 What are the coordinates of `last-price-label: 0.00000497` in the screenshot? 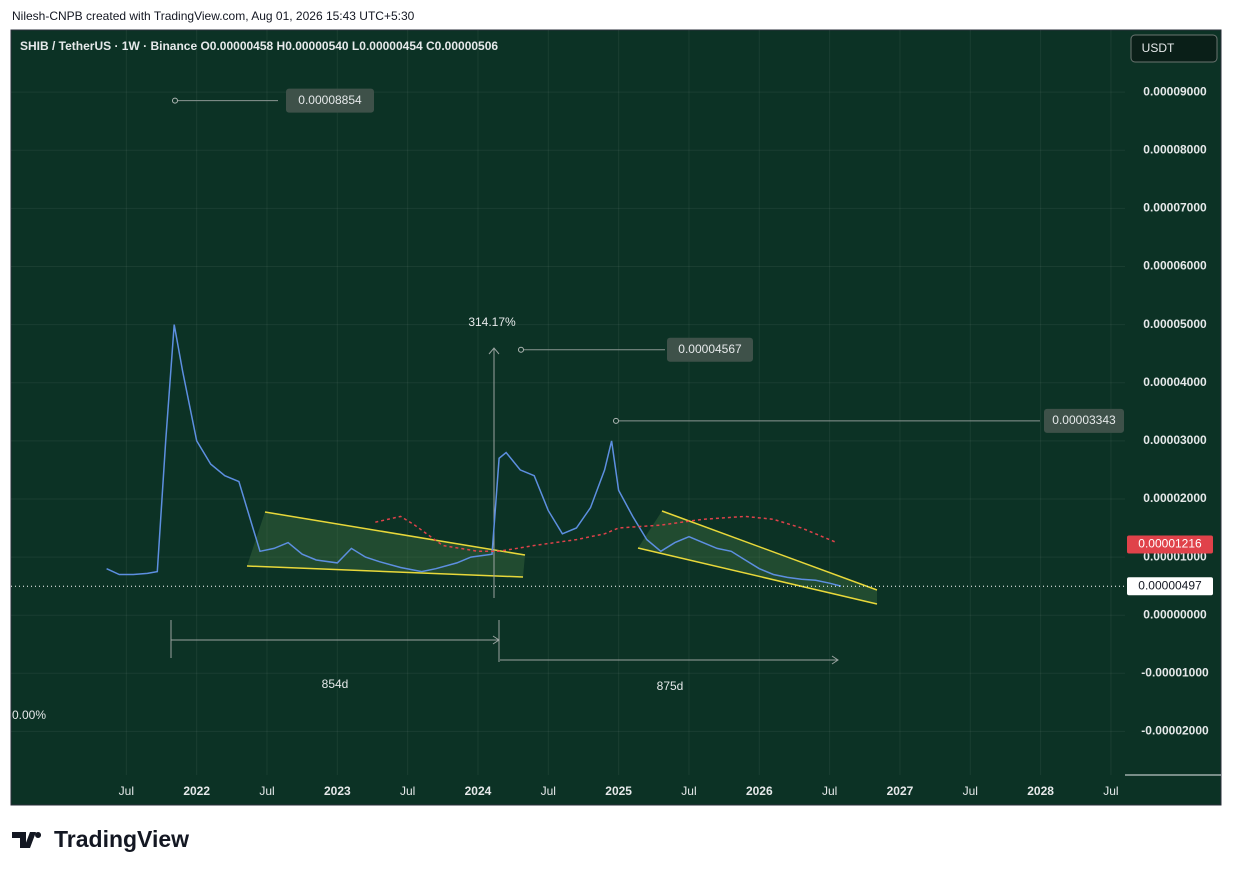 It's located at (1170, 585).